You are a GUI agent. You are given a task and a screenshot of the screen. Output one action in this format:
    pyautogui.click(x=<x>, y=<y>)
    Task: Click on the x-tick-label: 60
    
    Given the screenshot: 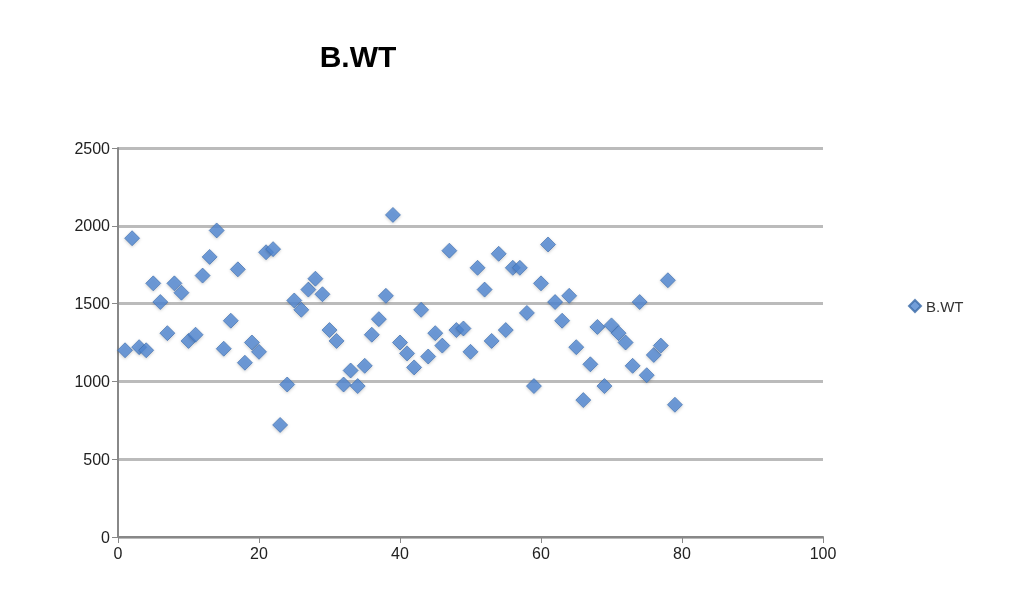 What is the action you would take?
    pyautogui.click(x=541, y=553)
    